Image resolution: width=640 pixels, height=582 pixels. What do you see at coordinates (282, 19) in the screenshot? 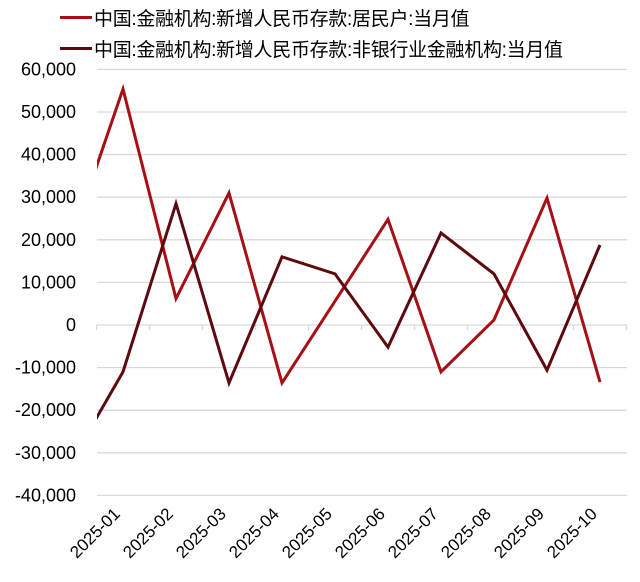
I see `legend-label-household: 中国:金融机构:新增人民币存款:居民户:当月值` at bounding box center [282, 19].